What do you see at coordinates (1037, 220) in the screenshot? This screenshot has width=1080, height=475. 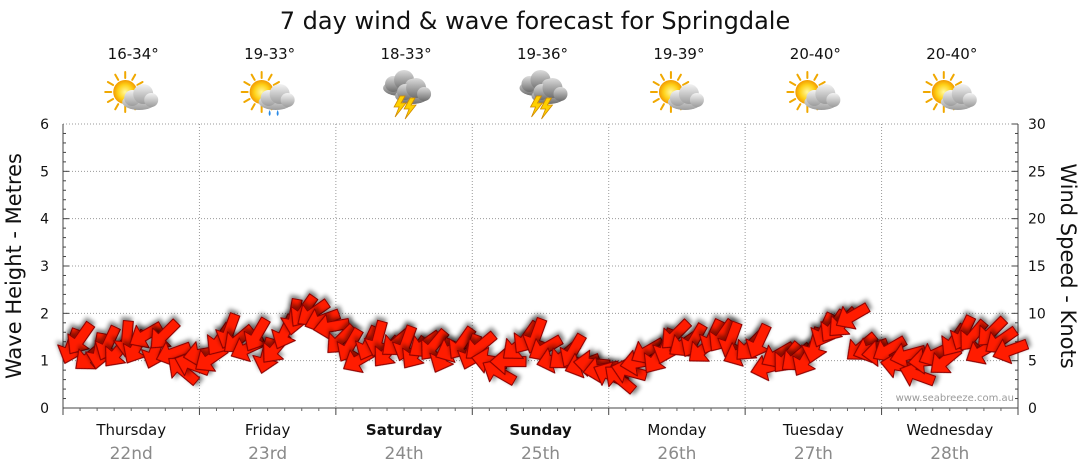 I see `right-tick-label: 20` at bounding box center [1037, 220].